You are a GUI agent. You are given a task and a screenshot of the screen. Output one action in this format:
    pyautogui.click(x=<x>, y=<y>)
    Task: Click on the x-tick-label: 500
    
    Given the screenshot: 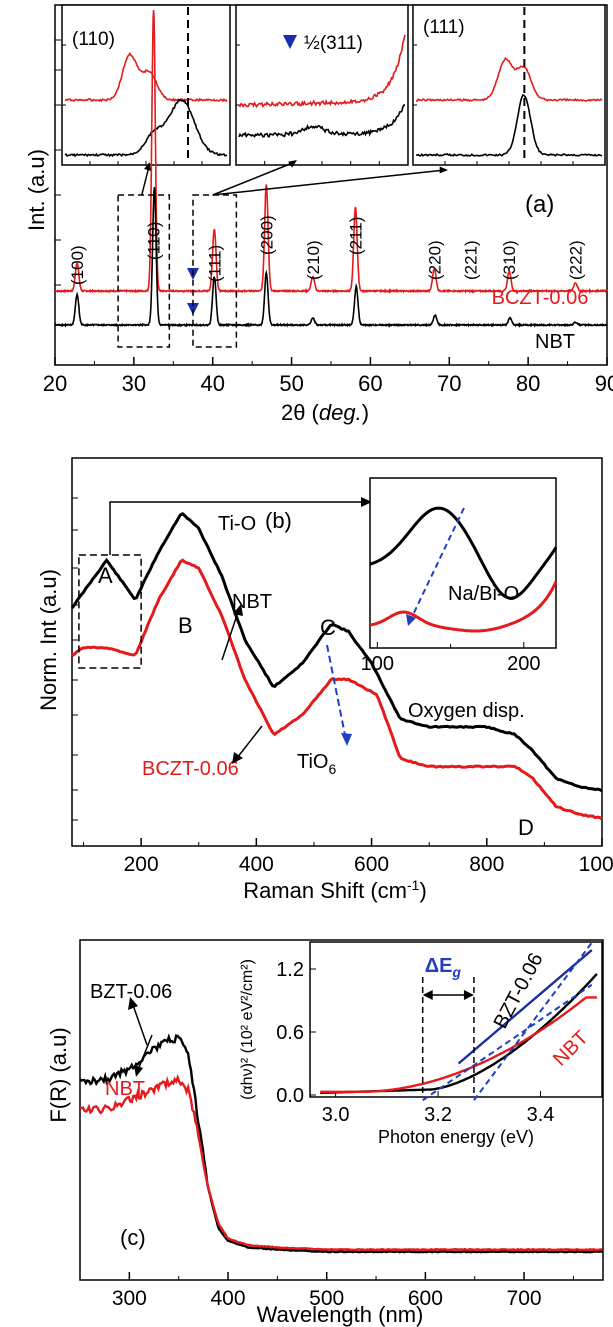 What is the action you would take?
    pyautogui.click(x=326, y=1298)
    